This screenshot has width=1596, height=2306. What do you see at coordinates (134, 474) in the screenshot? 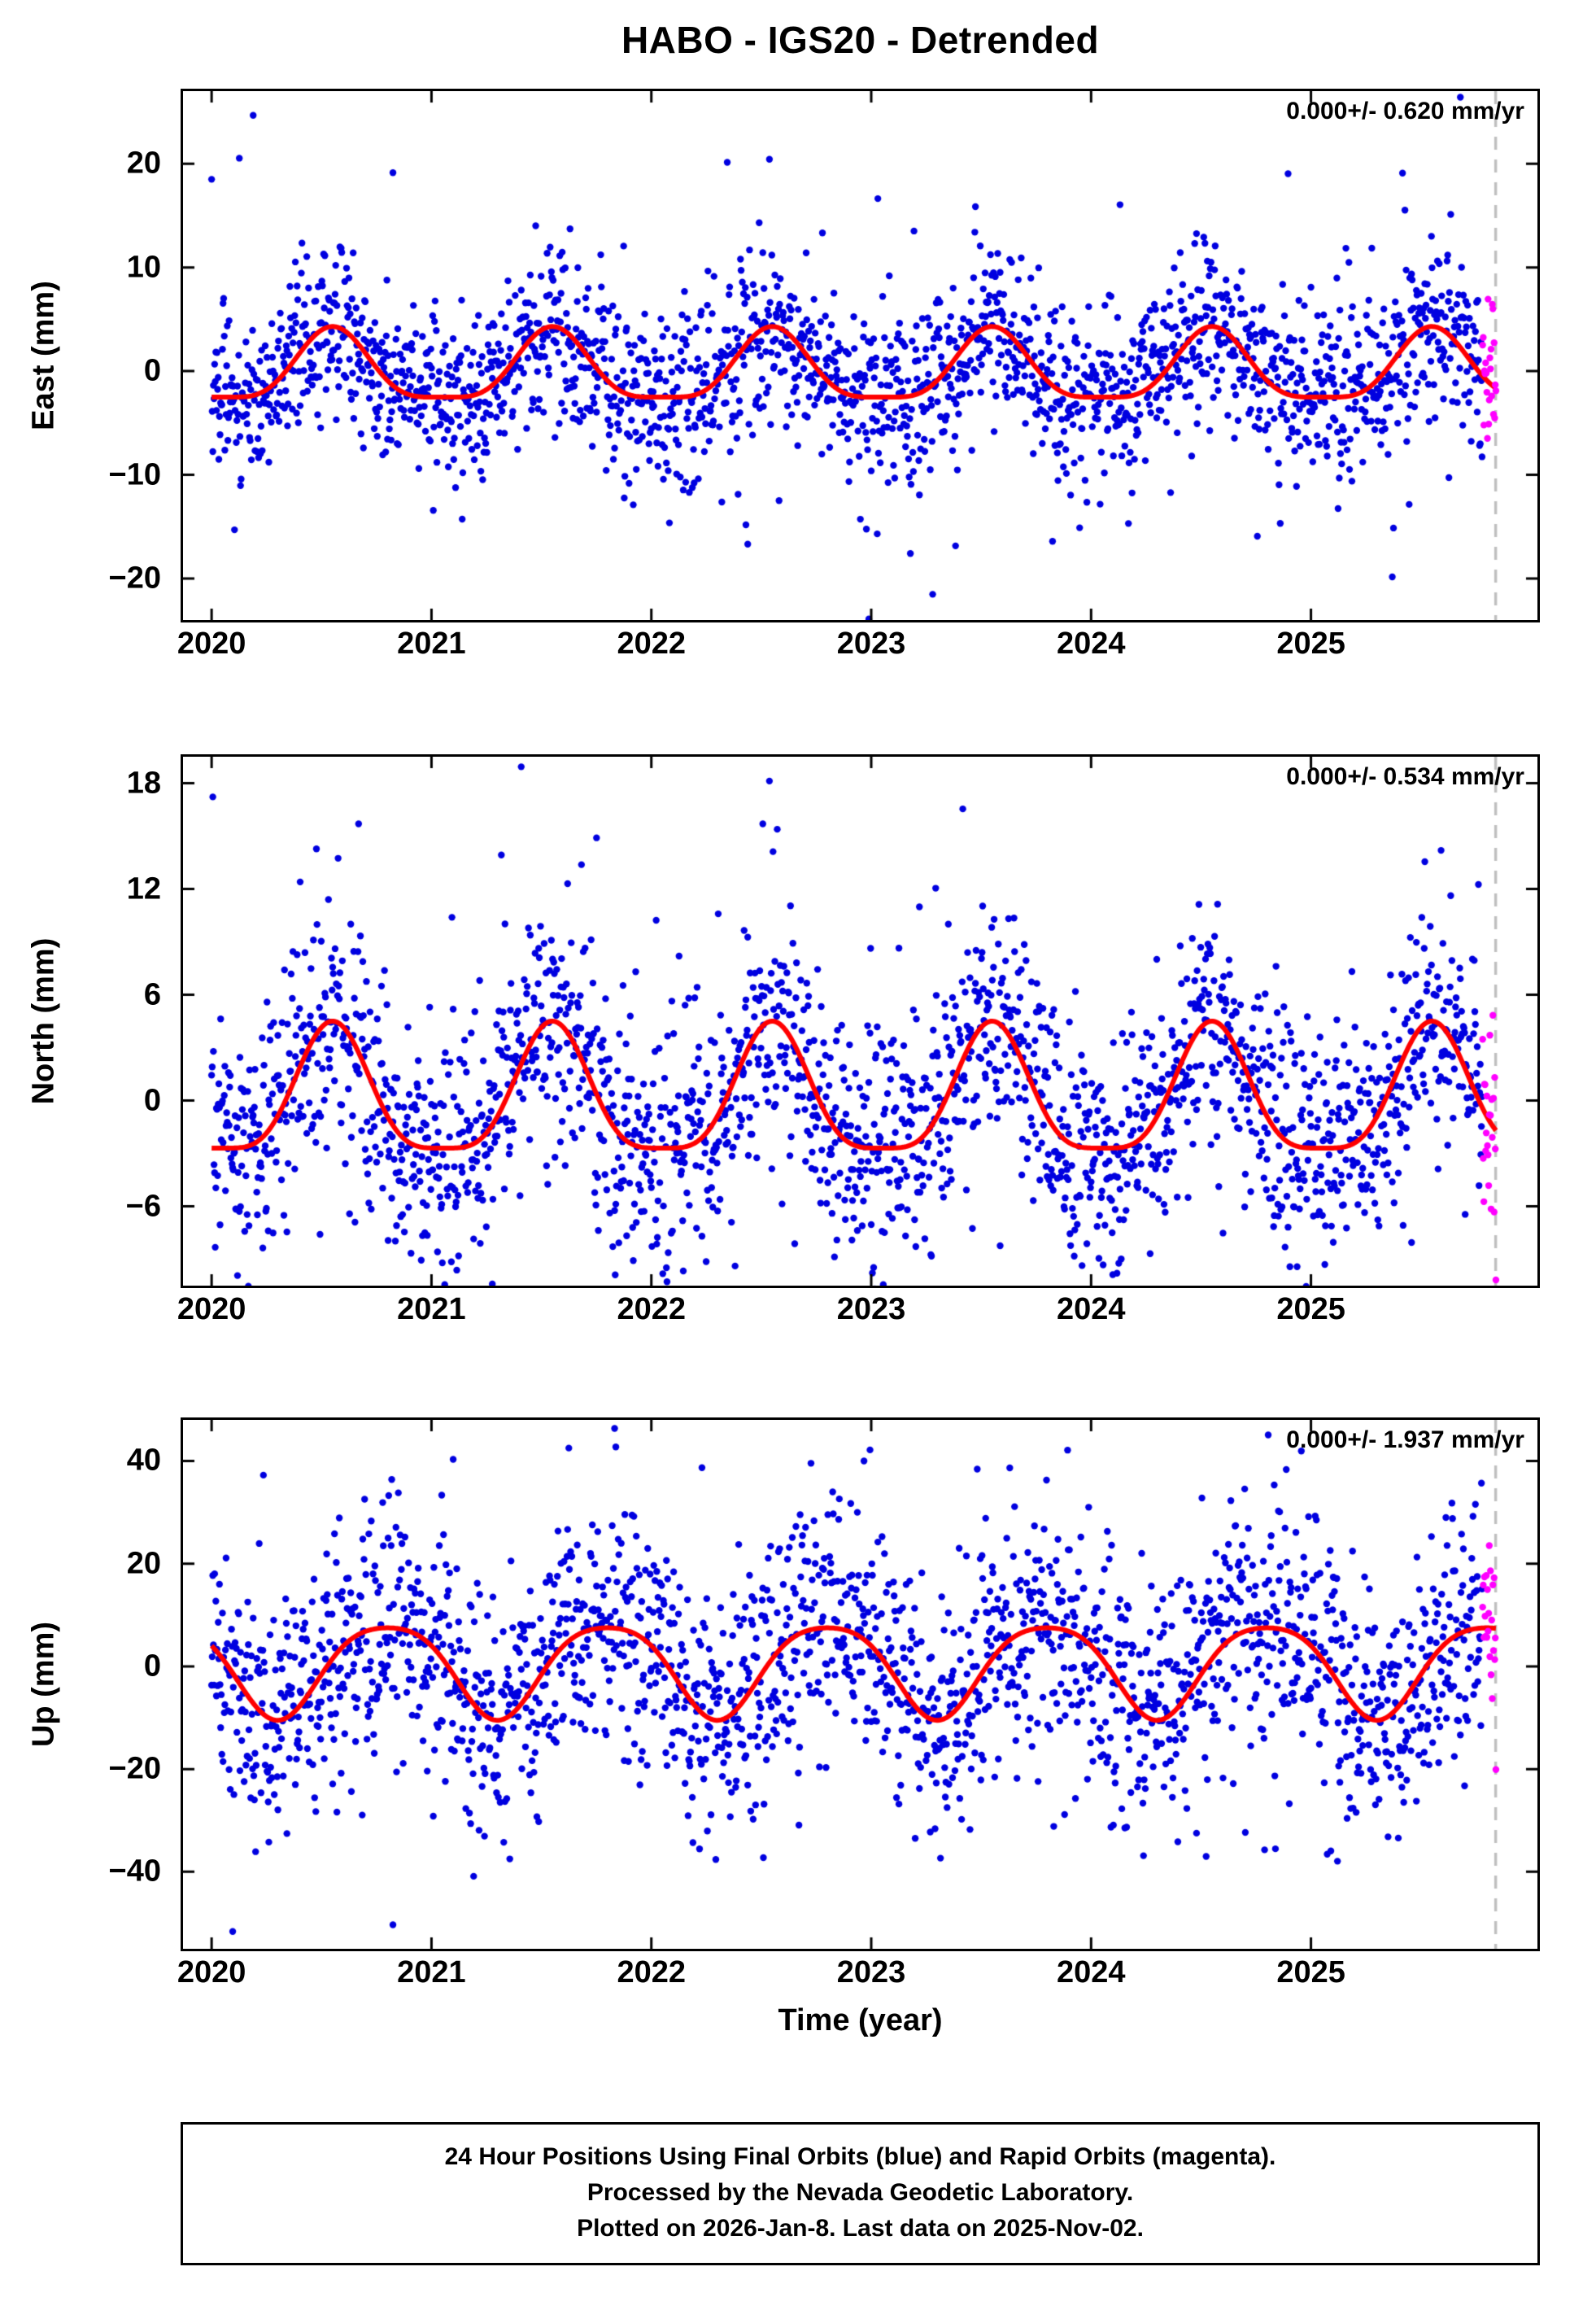
I see `y-tick-label: −10` at bounding box center [134, 474].